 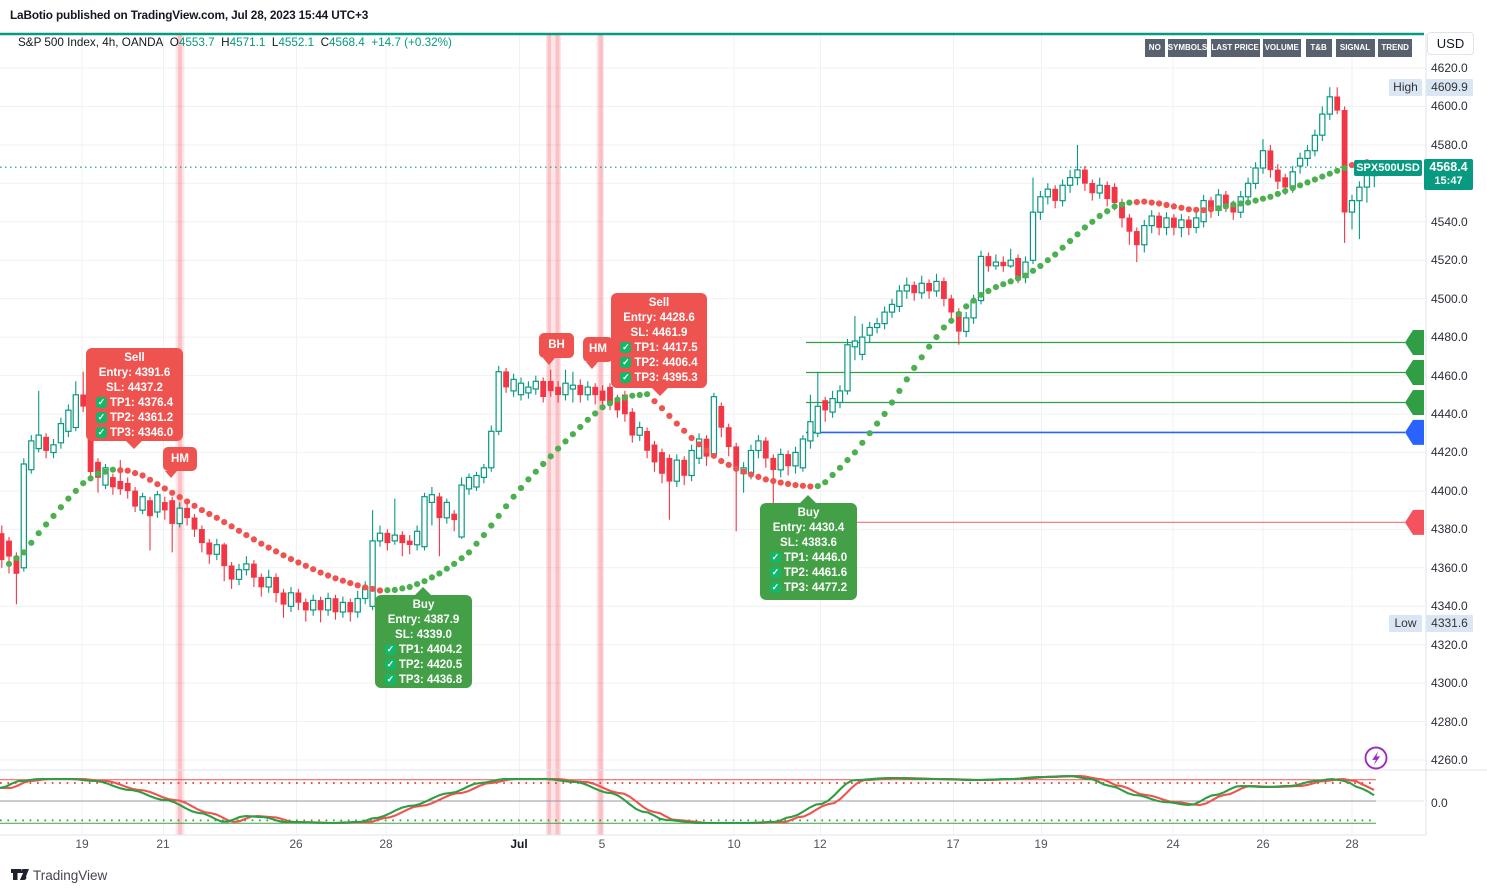 I want to click on svg-text: TradingView, so click(x=70, y=875).